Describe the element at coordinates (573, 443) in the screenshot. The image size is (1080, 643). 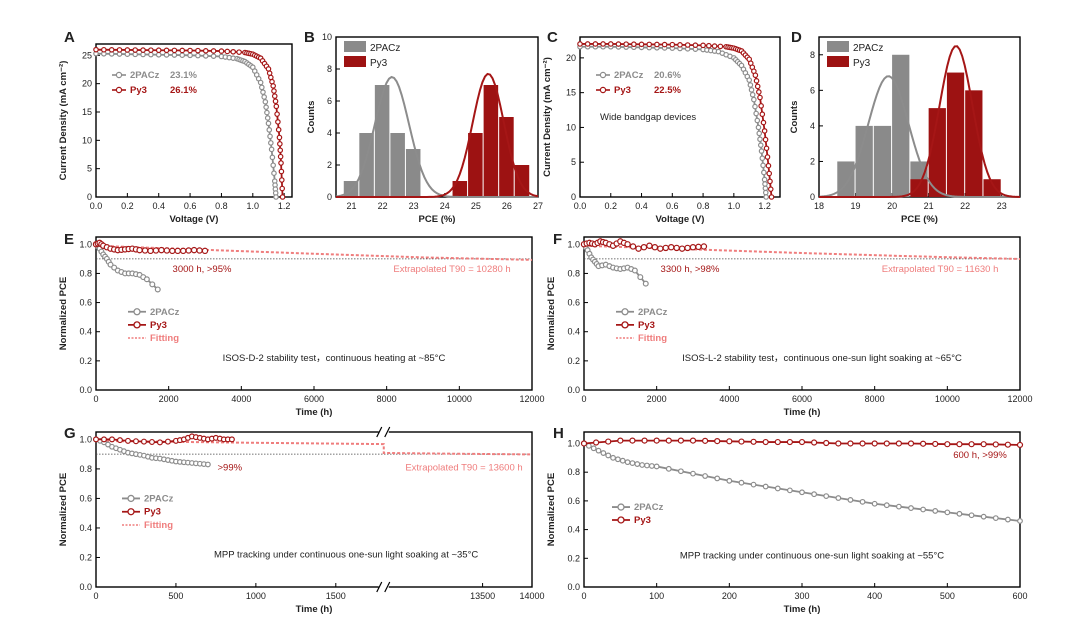
I see `y-tick-label: 1.0` at that location.